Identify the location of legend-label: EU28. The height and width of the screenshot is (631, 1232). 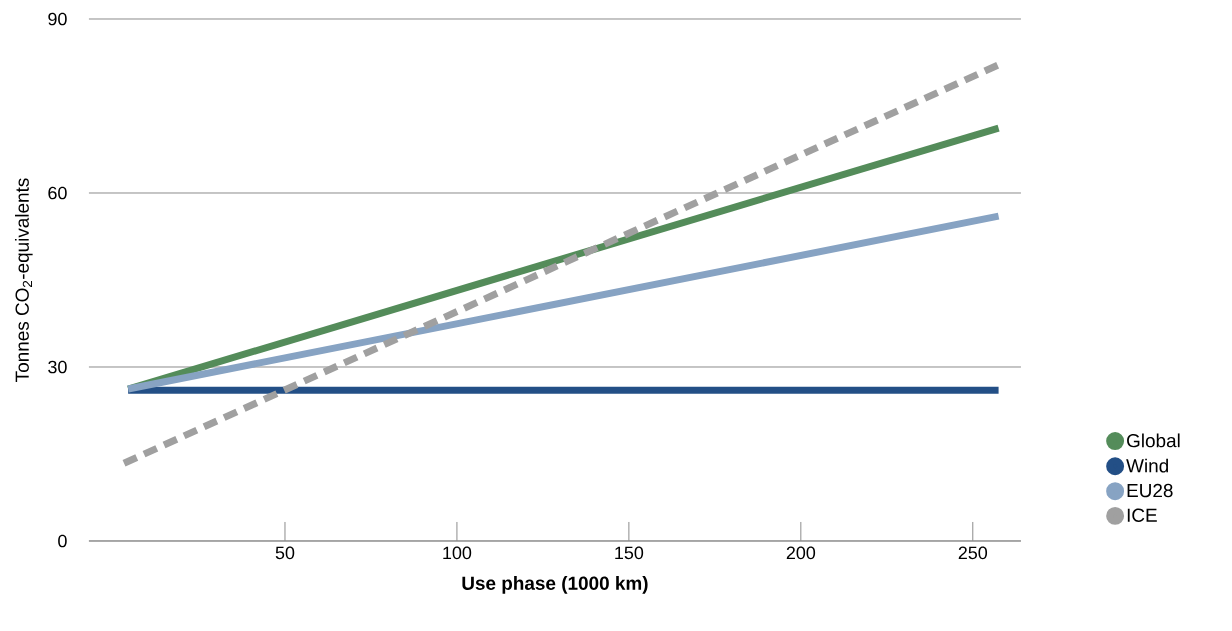
(1150, 490).